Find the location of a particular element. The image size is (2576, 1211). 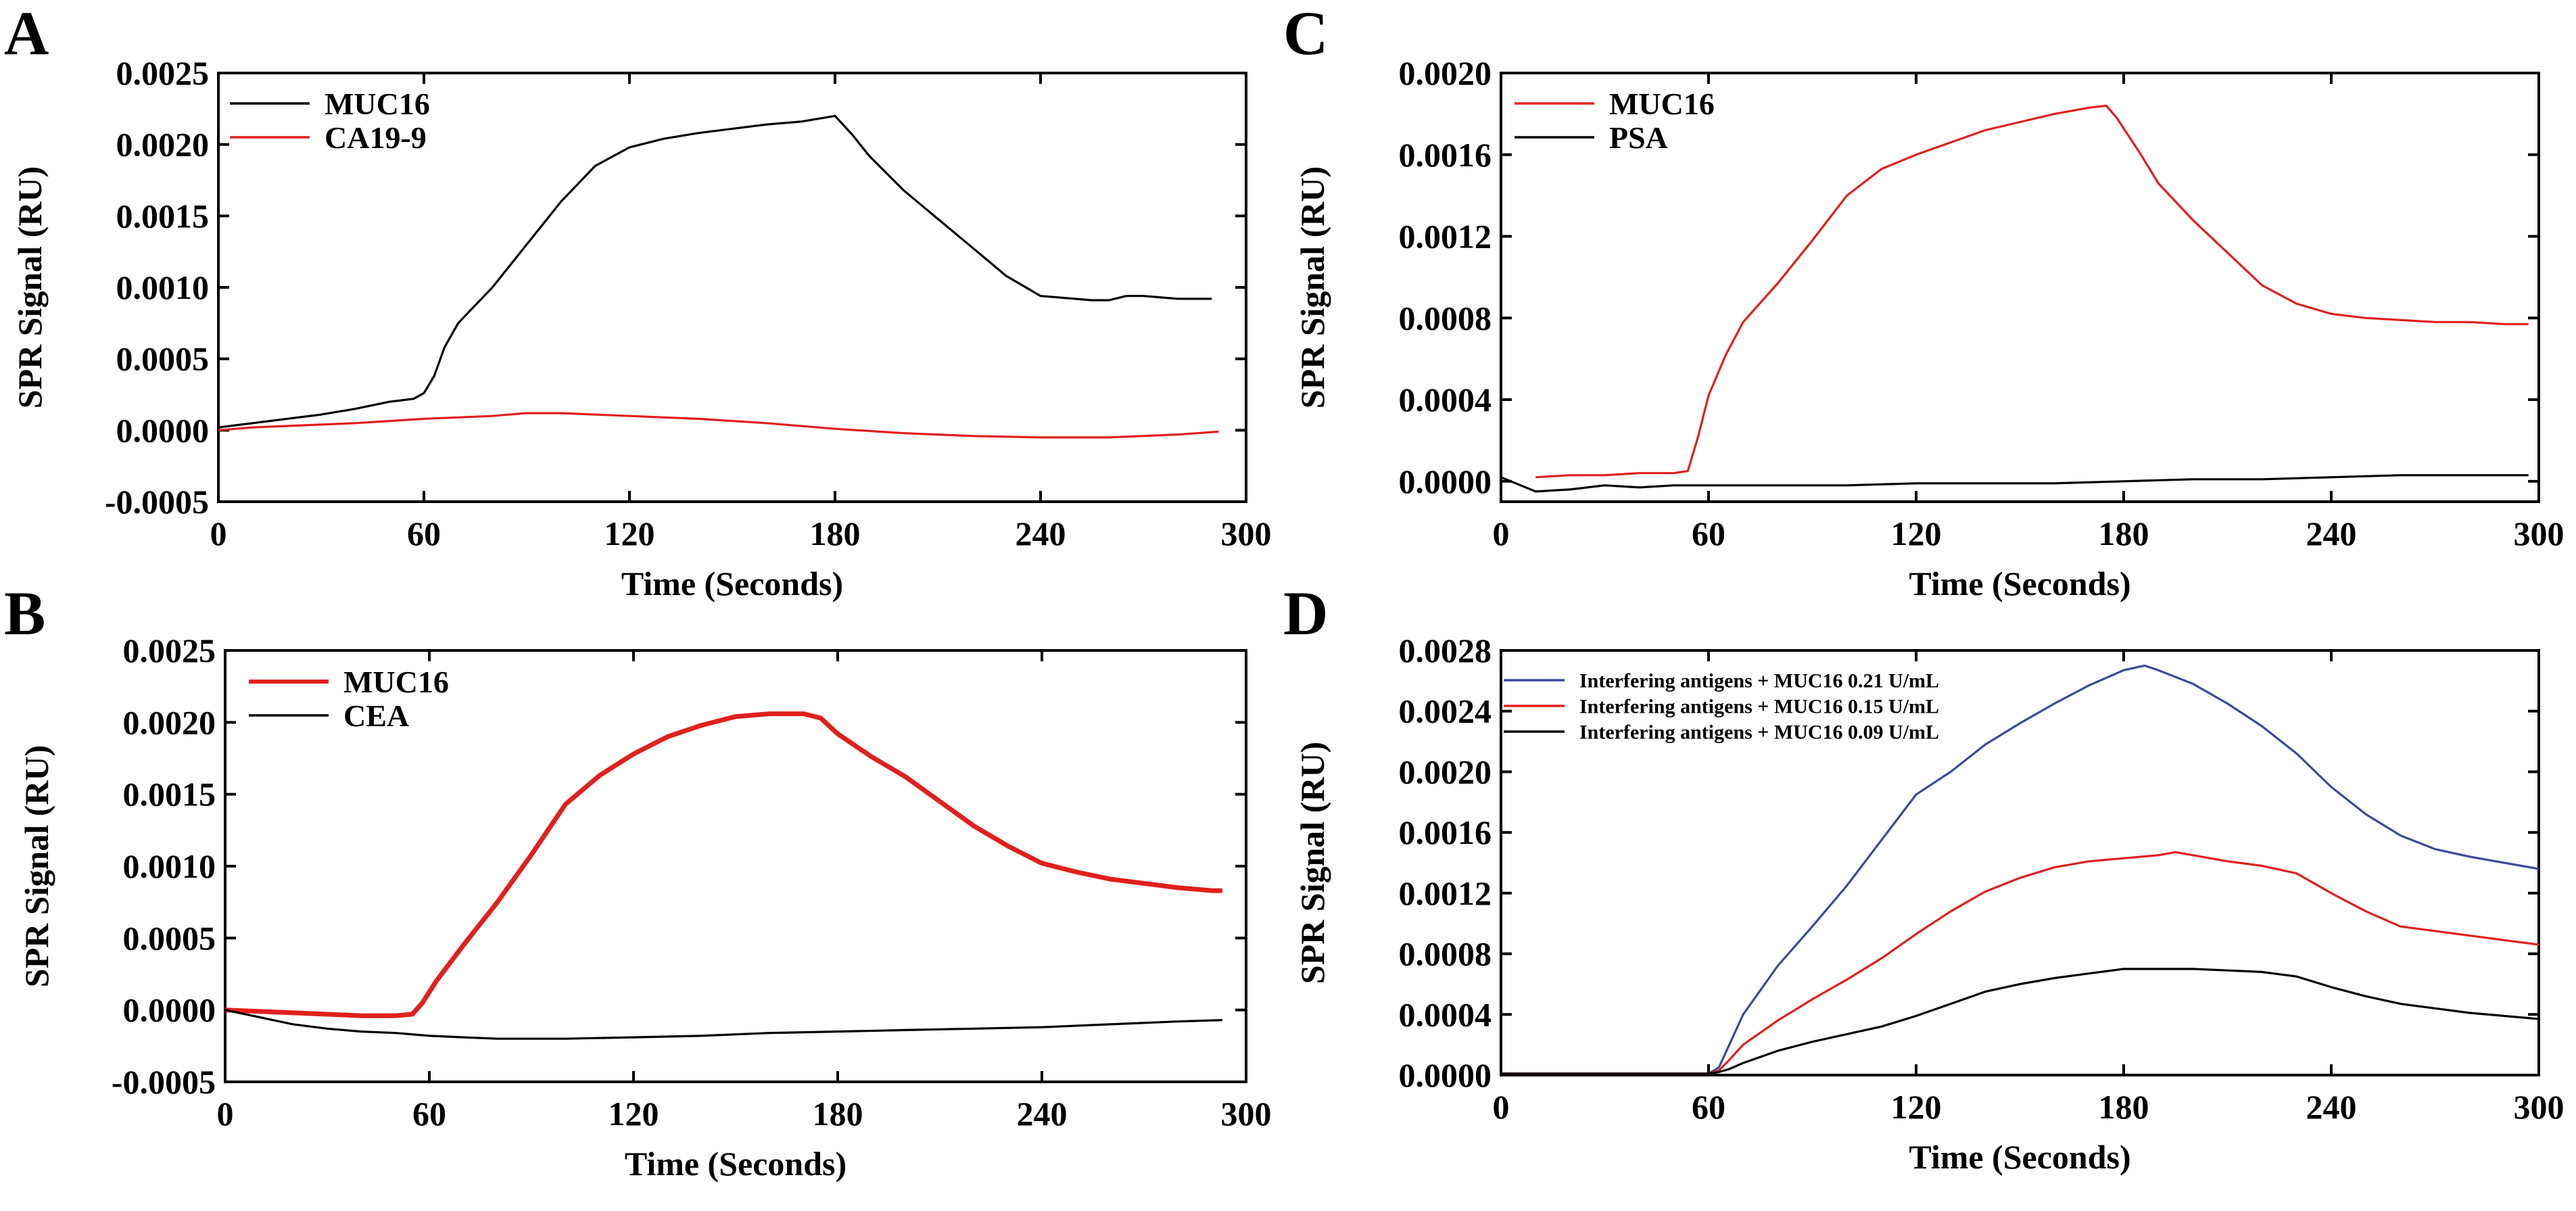

legend-label: CEA is located at coordinates (376, 715).